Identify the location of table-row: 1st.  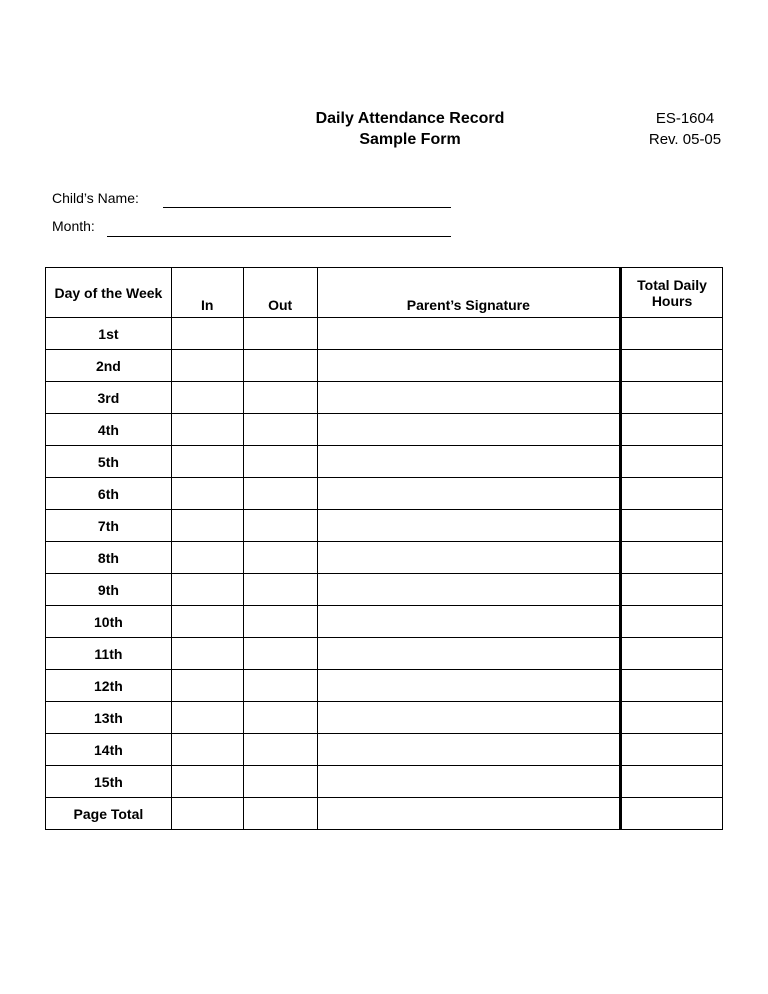
(384, 333).